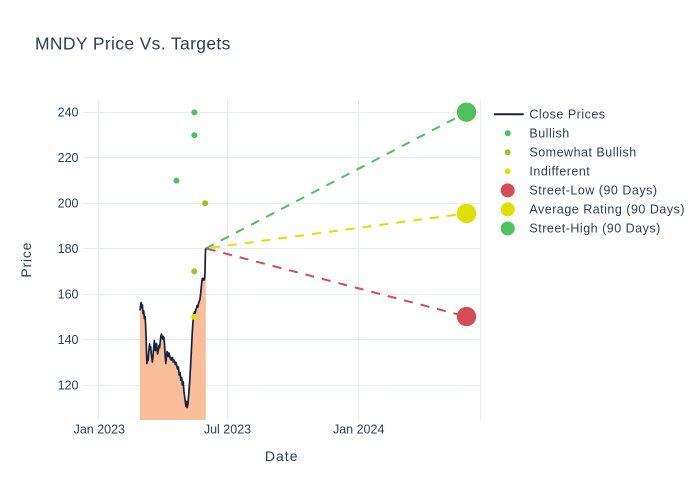 The image size is (700, 500). I want to click on svg-text: Jan 2023, so click(99, 430).